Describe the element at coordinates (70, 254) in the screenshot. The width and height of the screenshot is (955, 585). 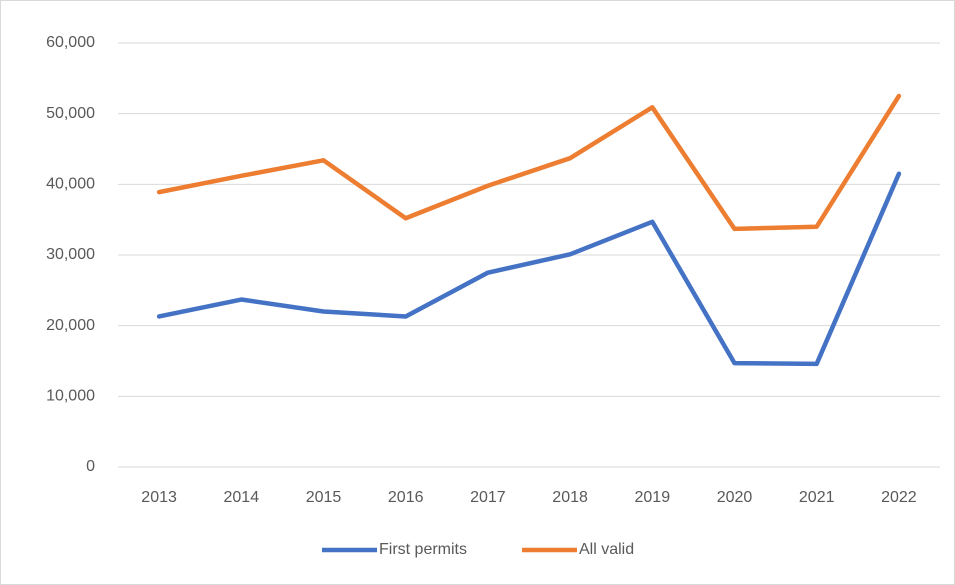
I see `y-tick-label: 30,000` at that location.